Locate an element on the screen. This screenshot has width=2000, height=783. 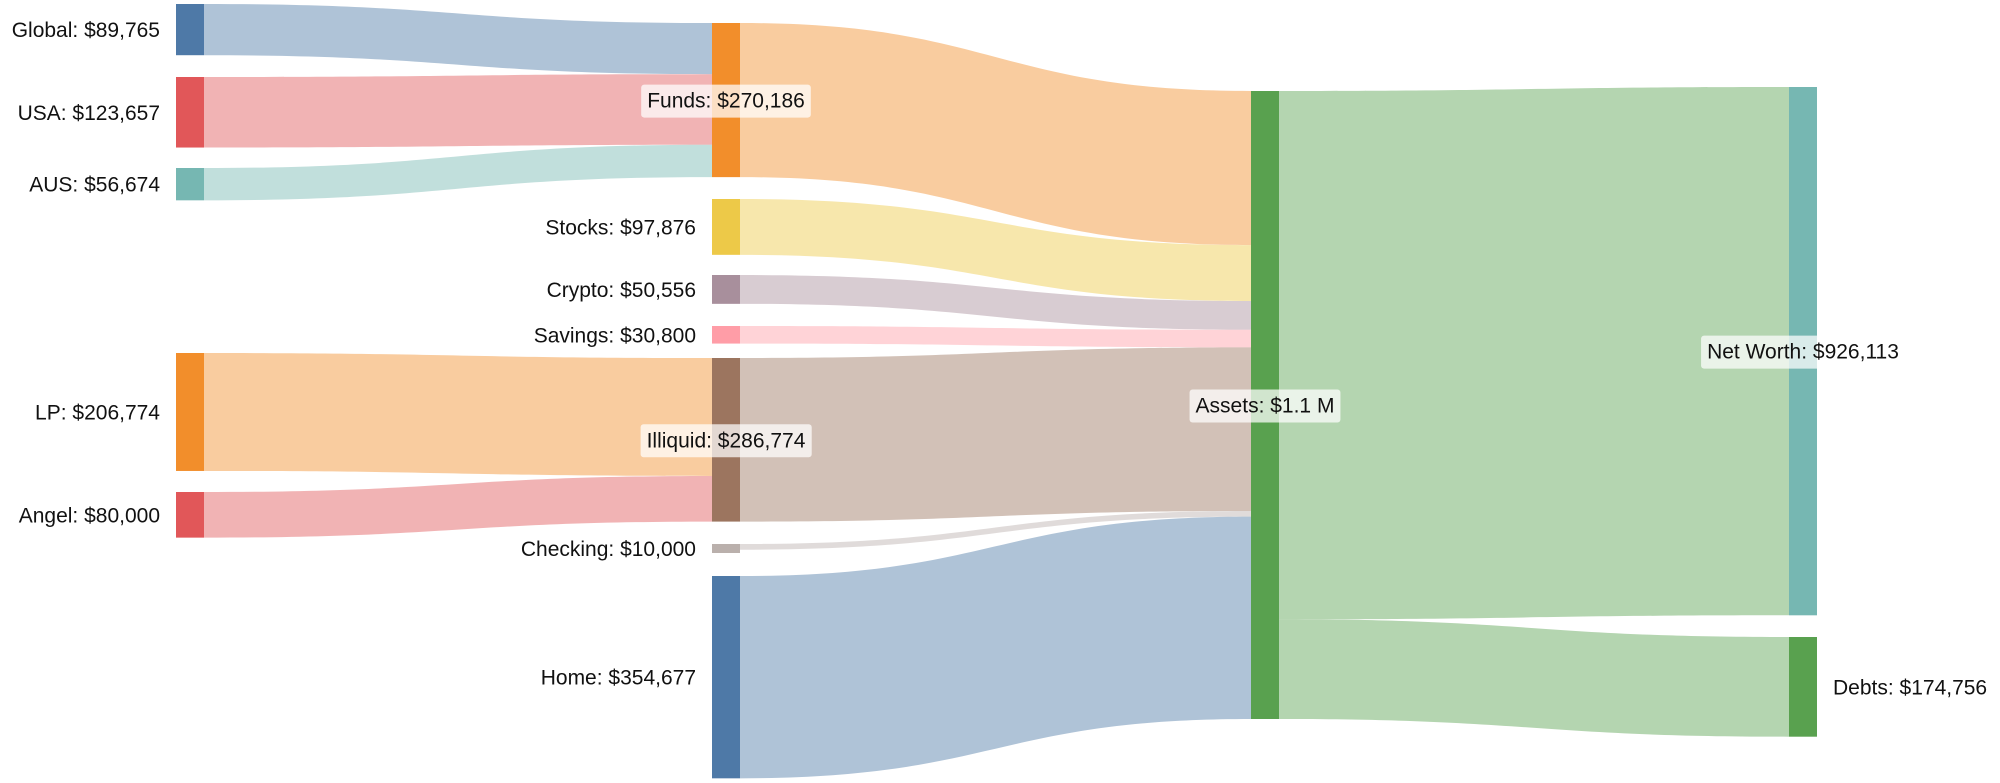
node-angel is located at coordinates (190, 515).